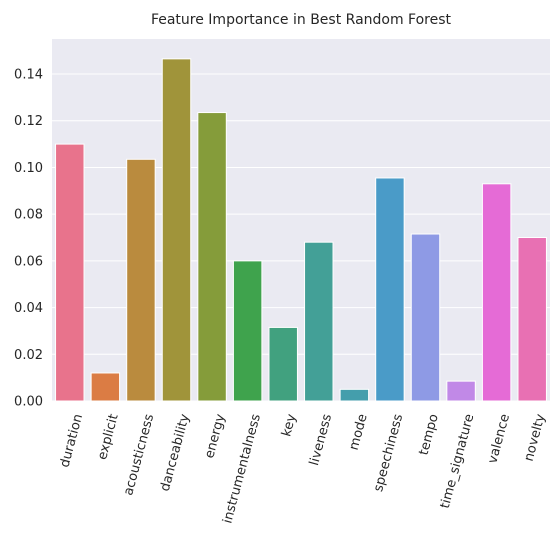 The image size is (558, 538). Describe the element at coordinates (532, 319) in the screenshot. I see `bar-novelty` at that location.